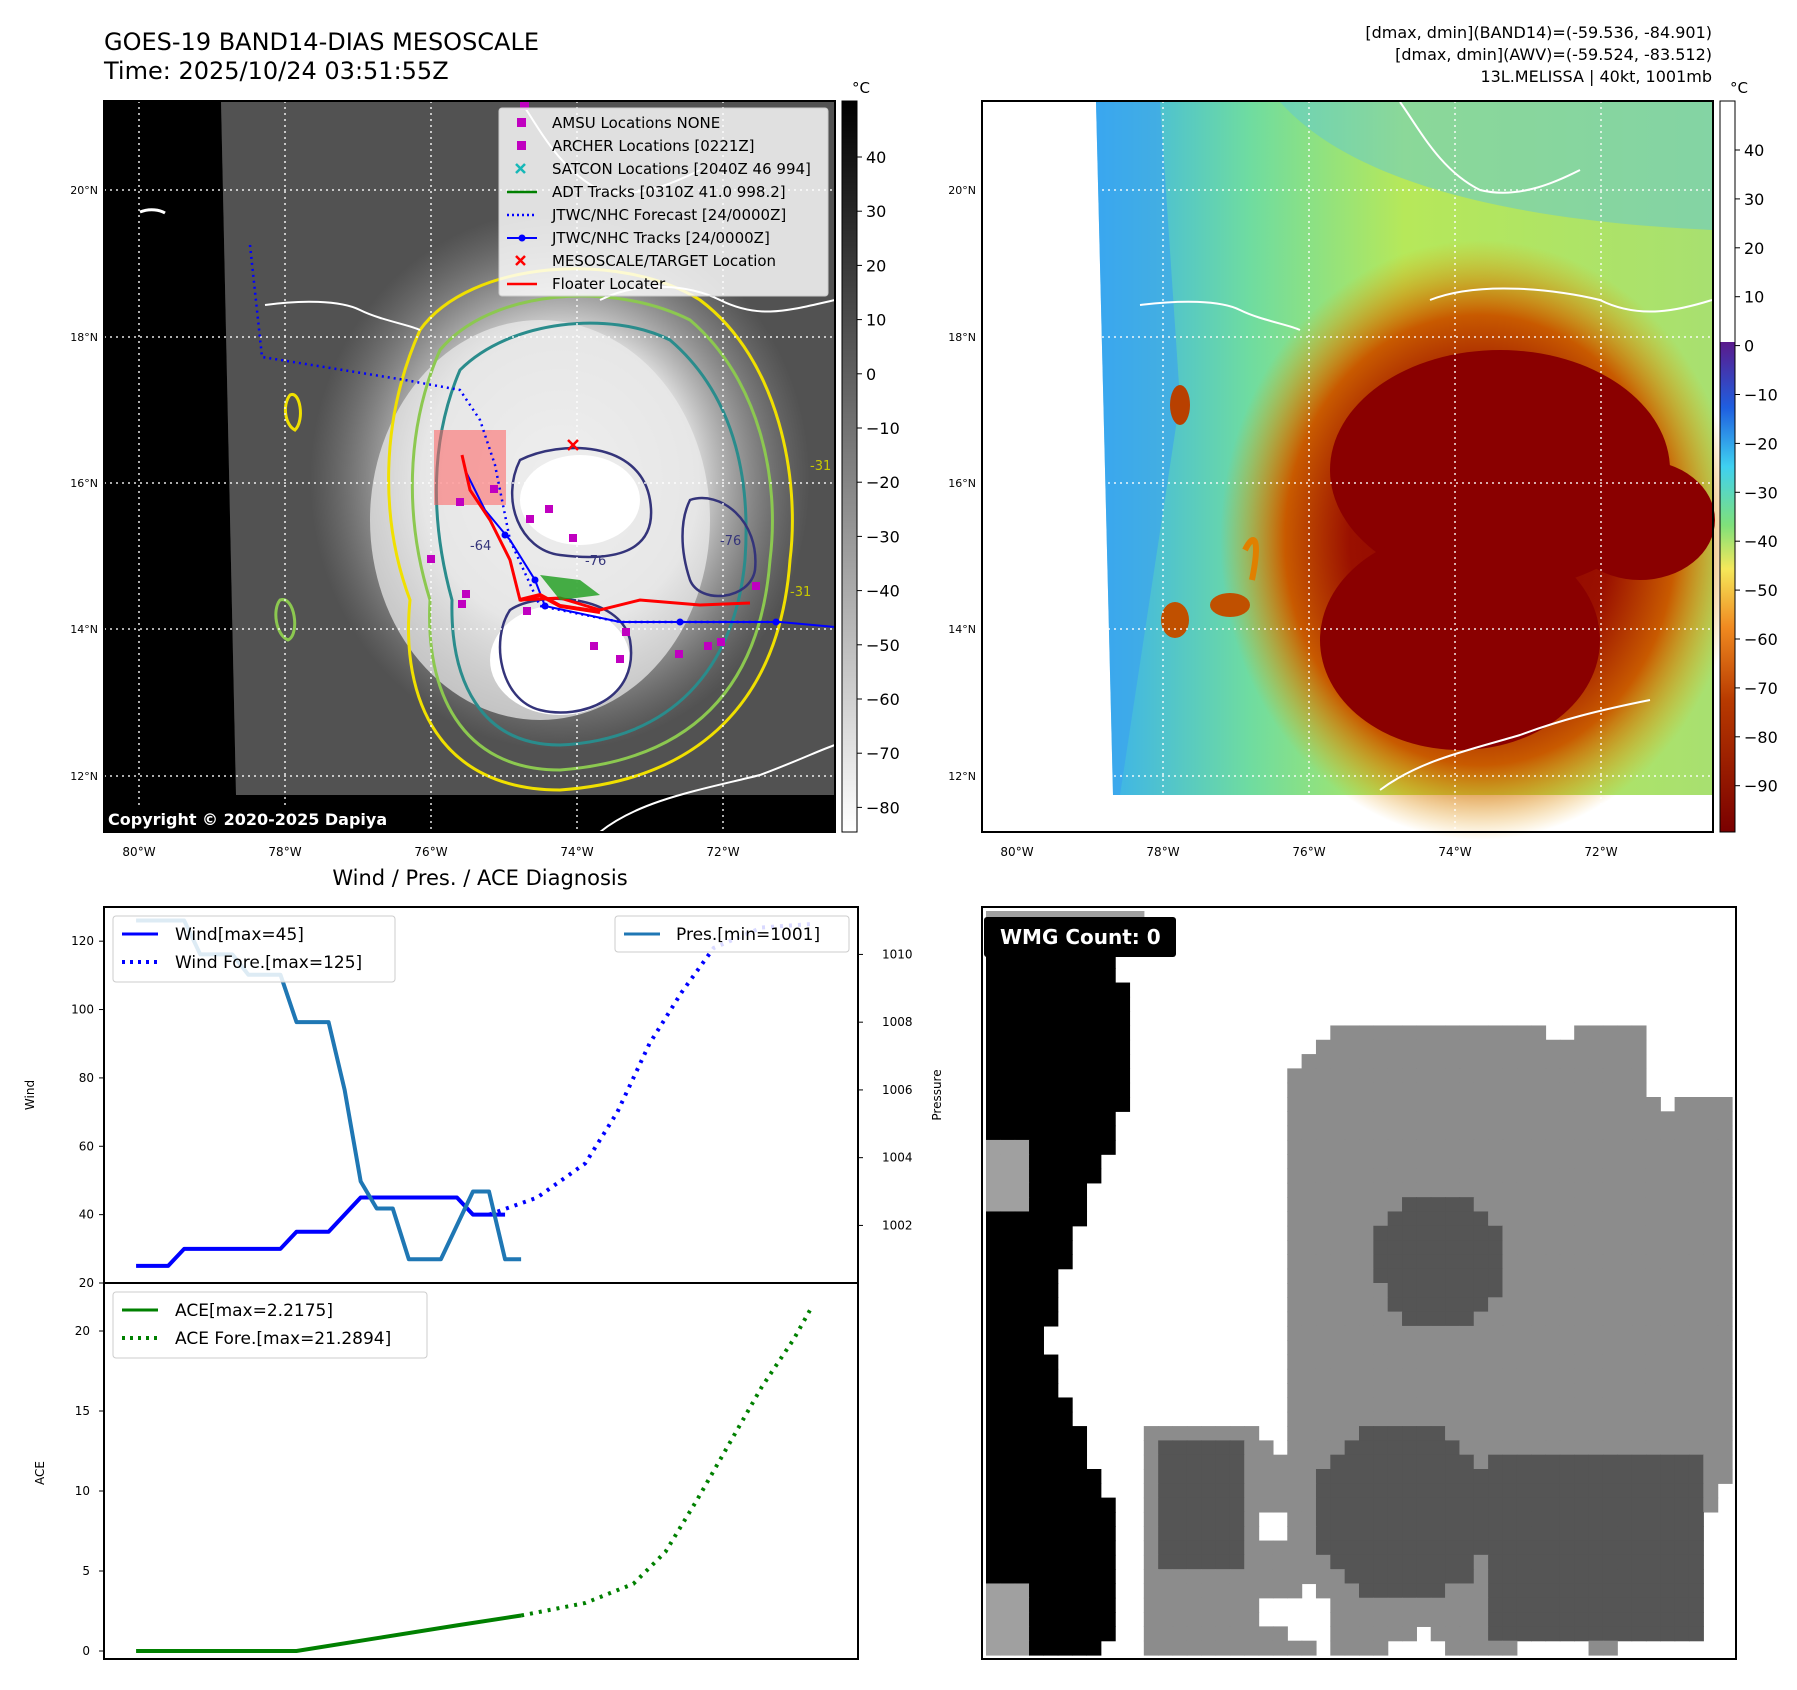 This screenshot has height=1690, width=1797. I want to click on storm-info: 13L.MELISSA | 40kt, 1001mb, so click(1596, 76).